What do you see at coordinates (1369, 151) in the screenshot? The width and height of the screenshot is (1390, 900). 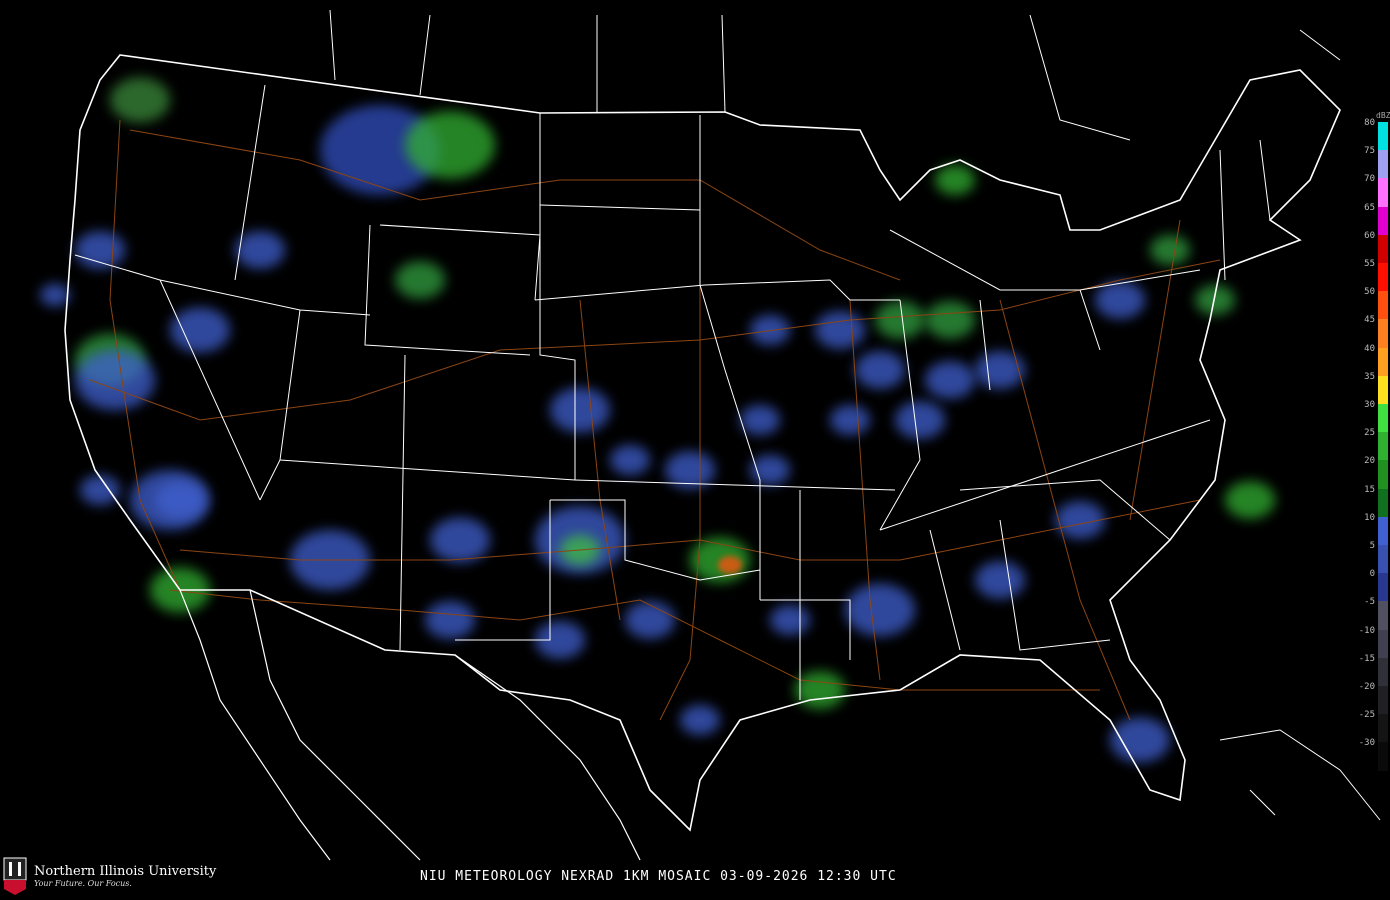 I see `legend-label: 75` at bounding box center [1369, 151].